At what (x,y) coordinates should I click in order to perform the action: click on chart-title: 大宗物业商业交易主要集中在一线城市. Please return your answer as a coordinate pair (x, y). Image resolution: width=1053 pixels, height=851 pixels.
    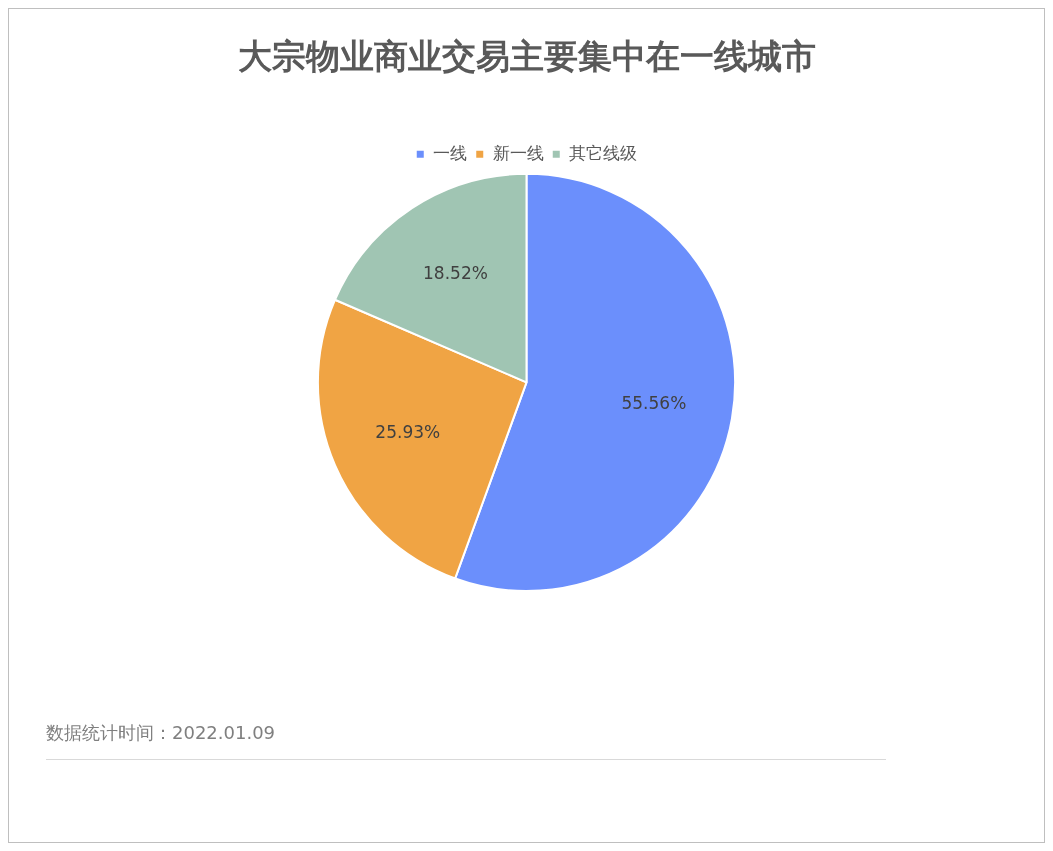
    Looking at the image, I should click on (526, 56).